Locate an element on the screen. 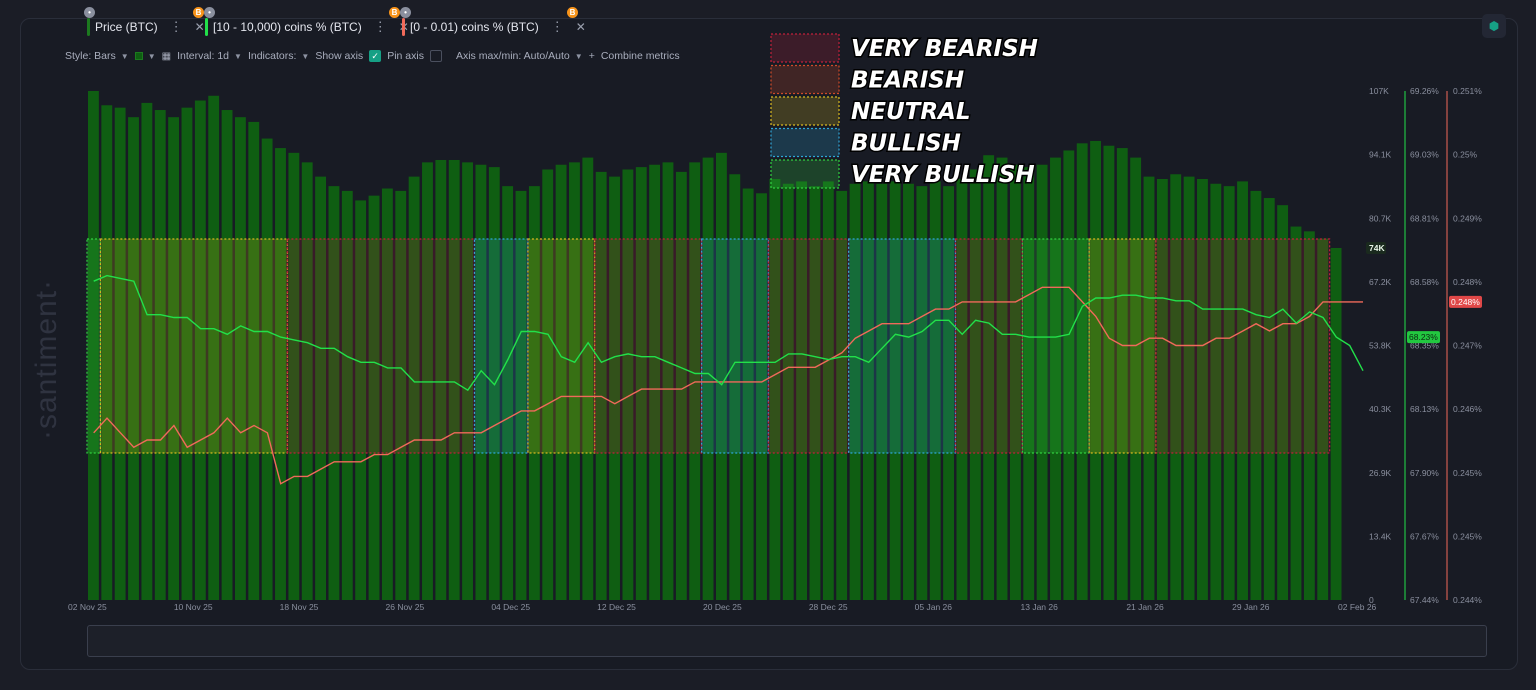  x-tick-label: 21 Jan 26 is located at coordinates (1145, 607).